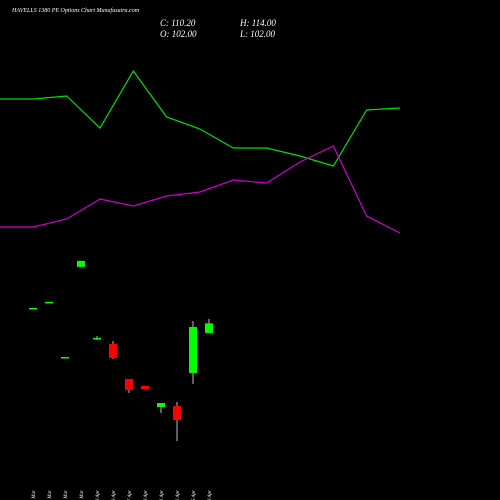 The image size is (500, 500). What do you see at coordinates (200, 189) in the screenshot?
I see `indicator-line` at bounding box center [200, 189].